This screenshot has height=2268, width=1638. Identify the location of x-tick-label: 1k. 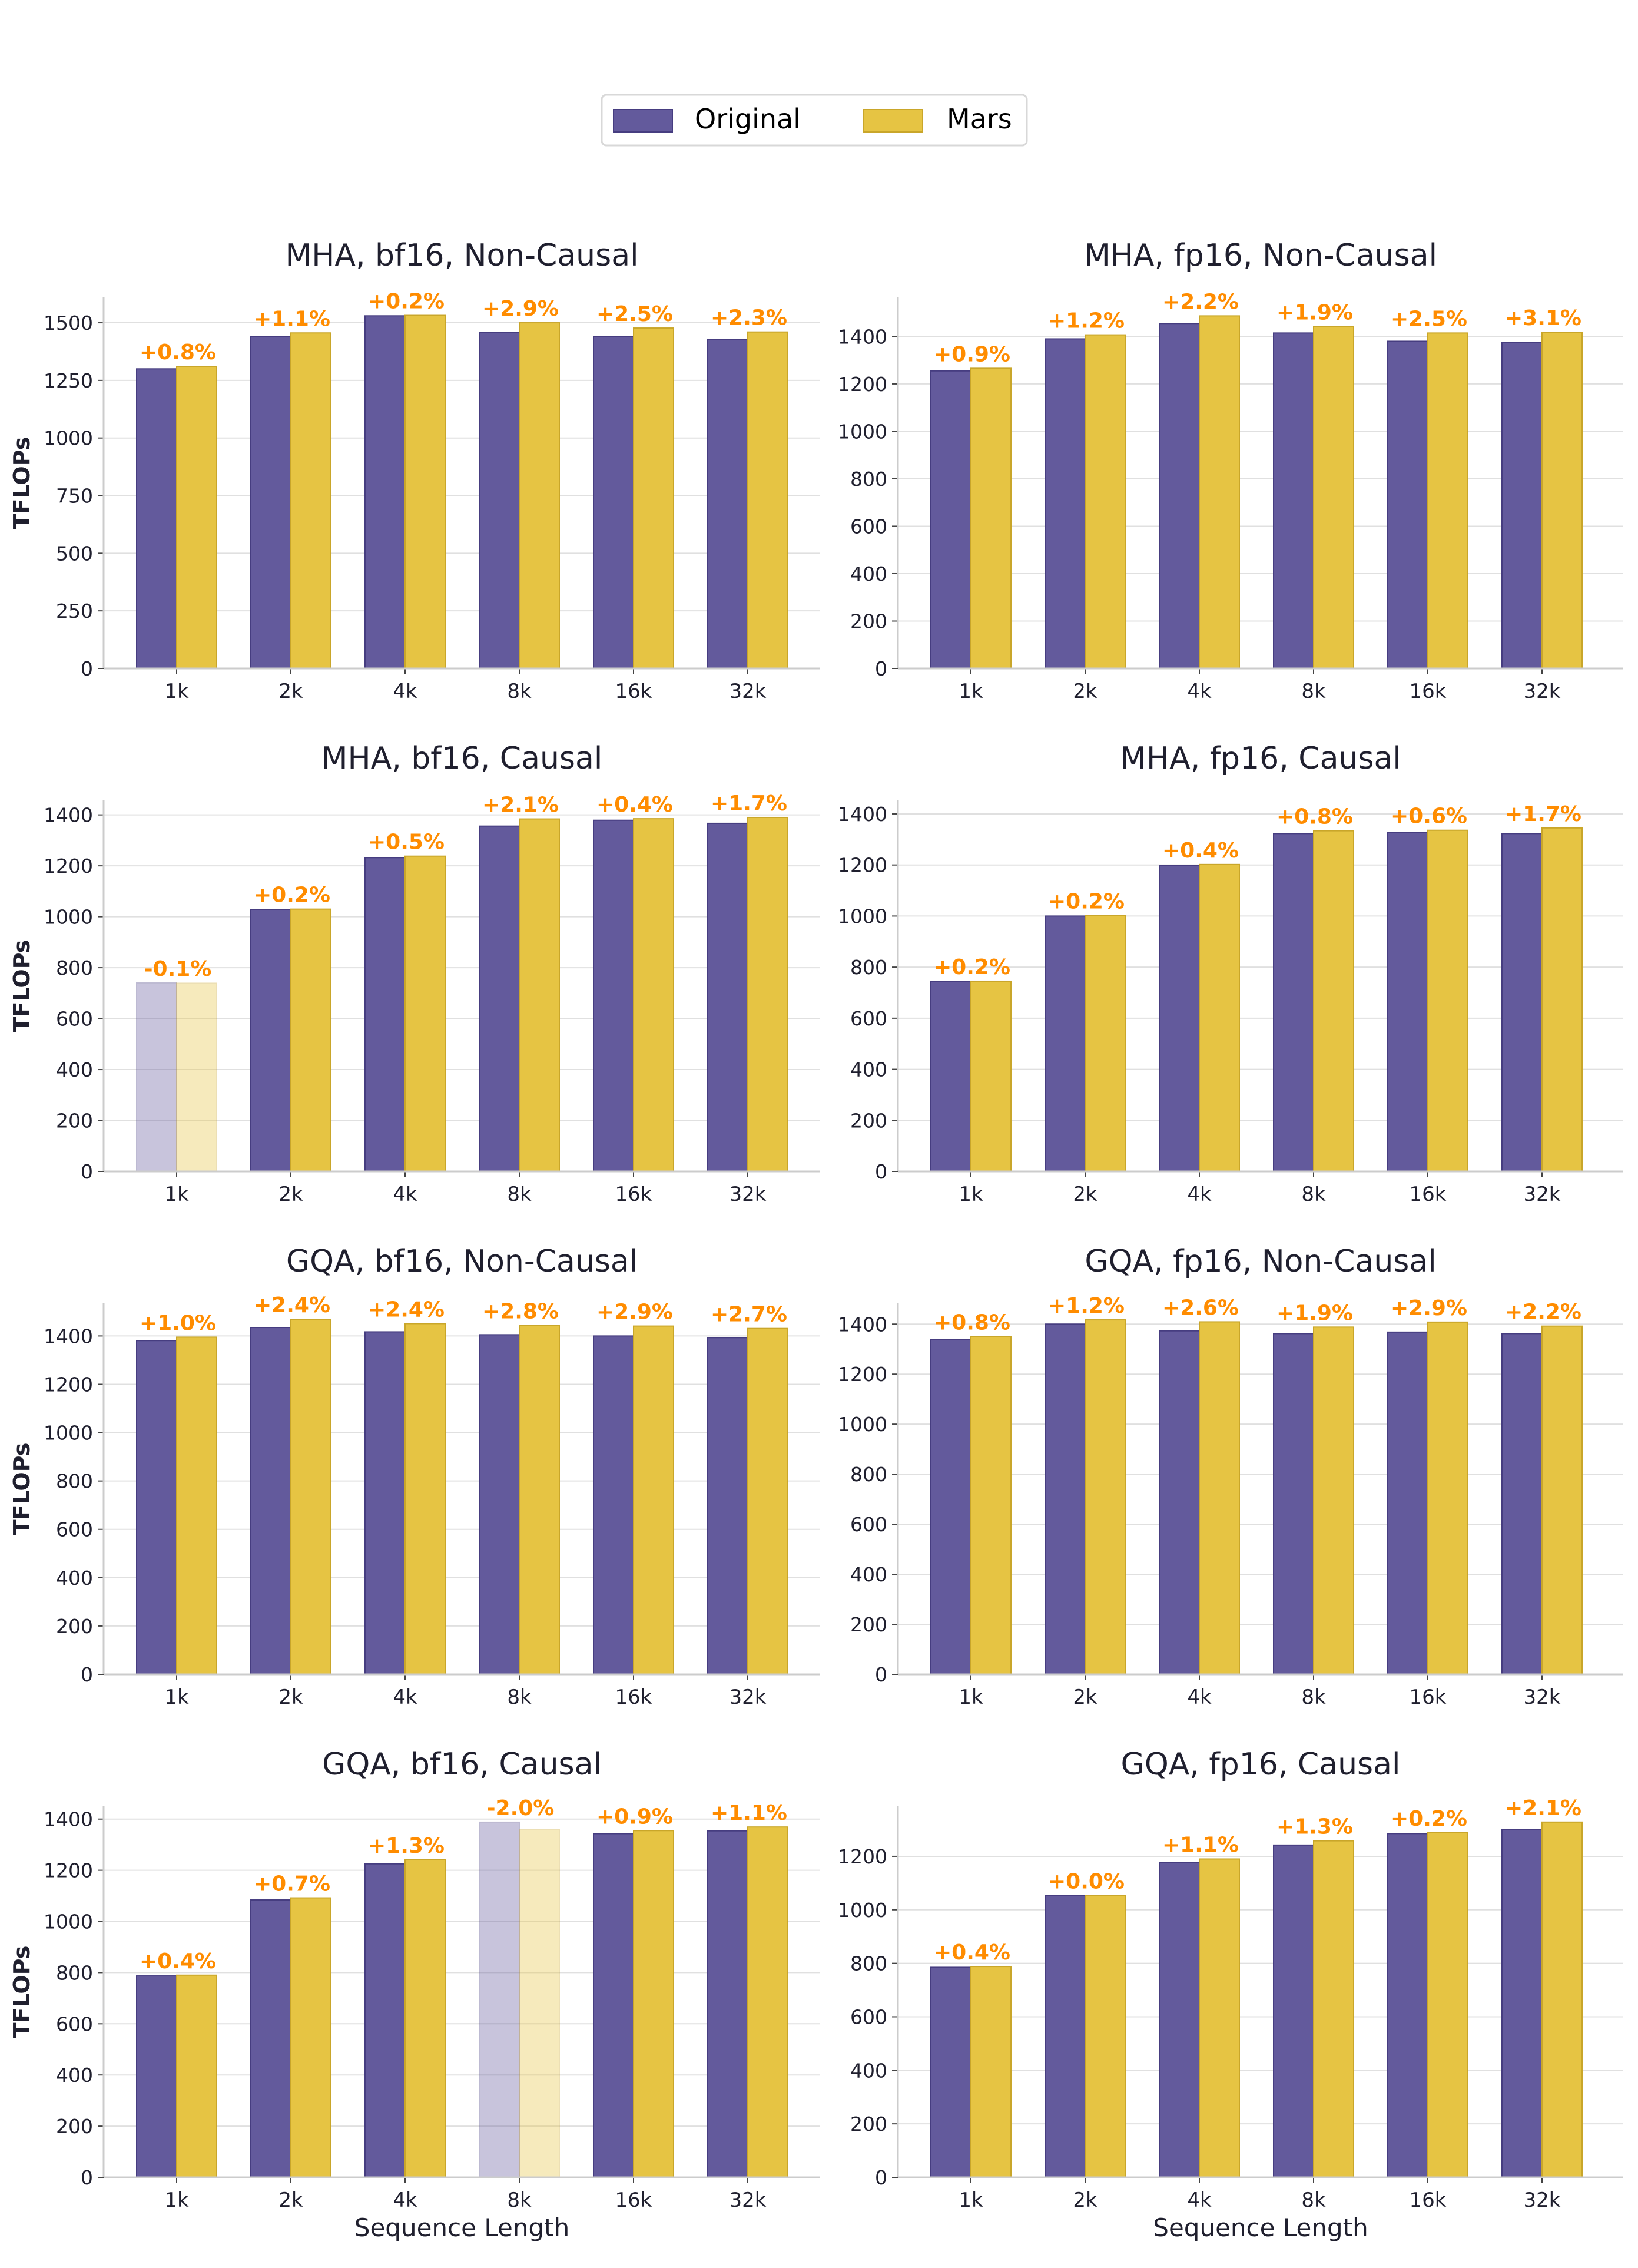
(176, 2200).